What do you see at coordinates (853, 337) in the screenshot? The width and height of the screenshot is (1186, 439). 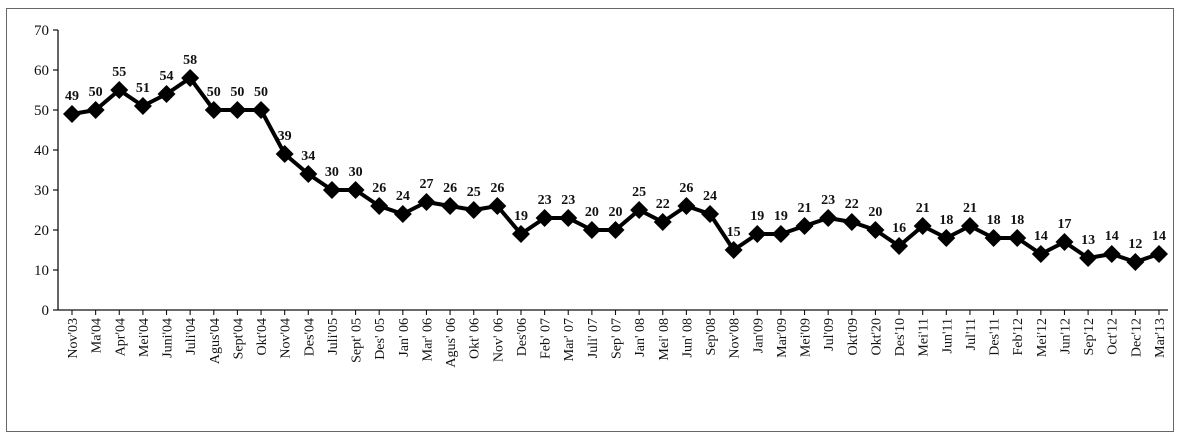 I see `x-tick-label: Okt'09` at bounding box center [853, 337].